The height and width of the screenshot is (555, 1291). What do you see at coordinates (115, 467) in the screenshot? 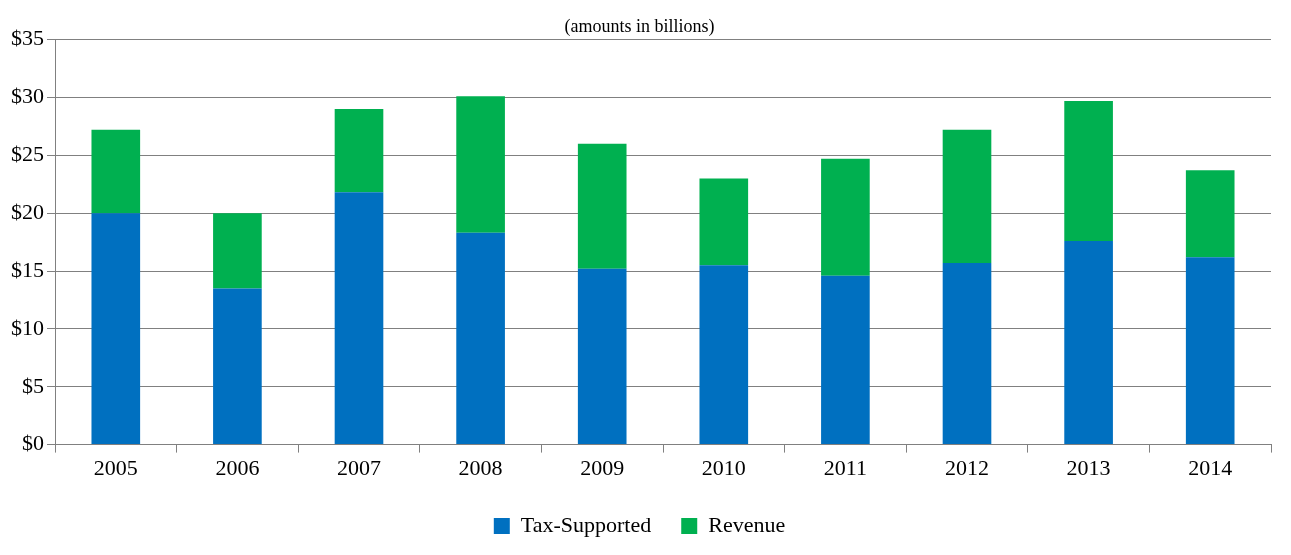
I see `x-tick-label: 2005` at bounding box center [115, 467].